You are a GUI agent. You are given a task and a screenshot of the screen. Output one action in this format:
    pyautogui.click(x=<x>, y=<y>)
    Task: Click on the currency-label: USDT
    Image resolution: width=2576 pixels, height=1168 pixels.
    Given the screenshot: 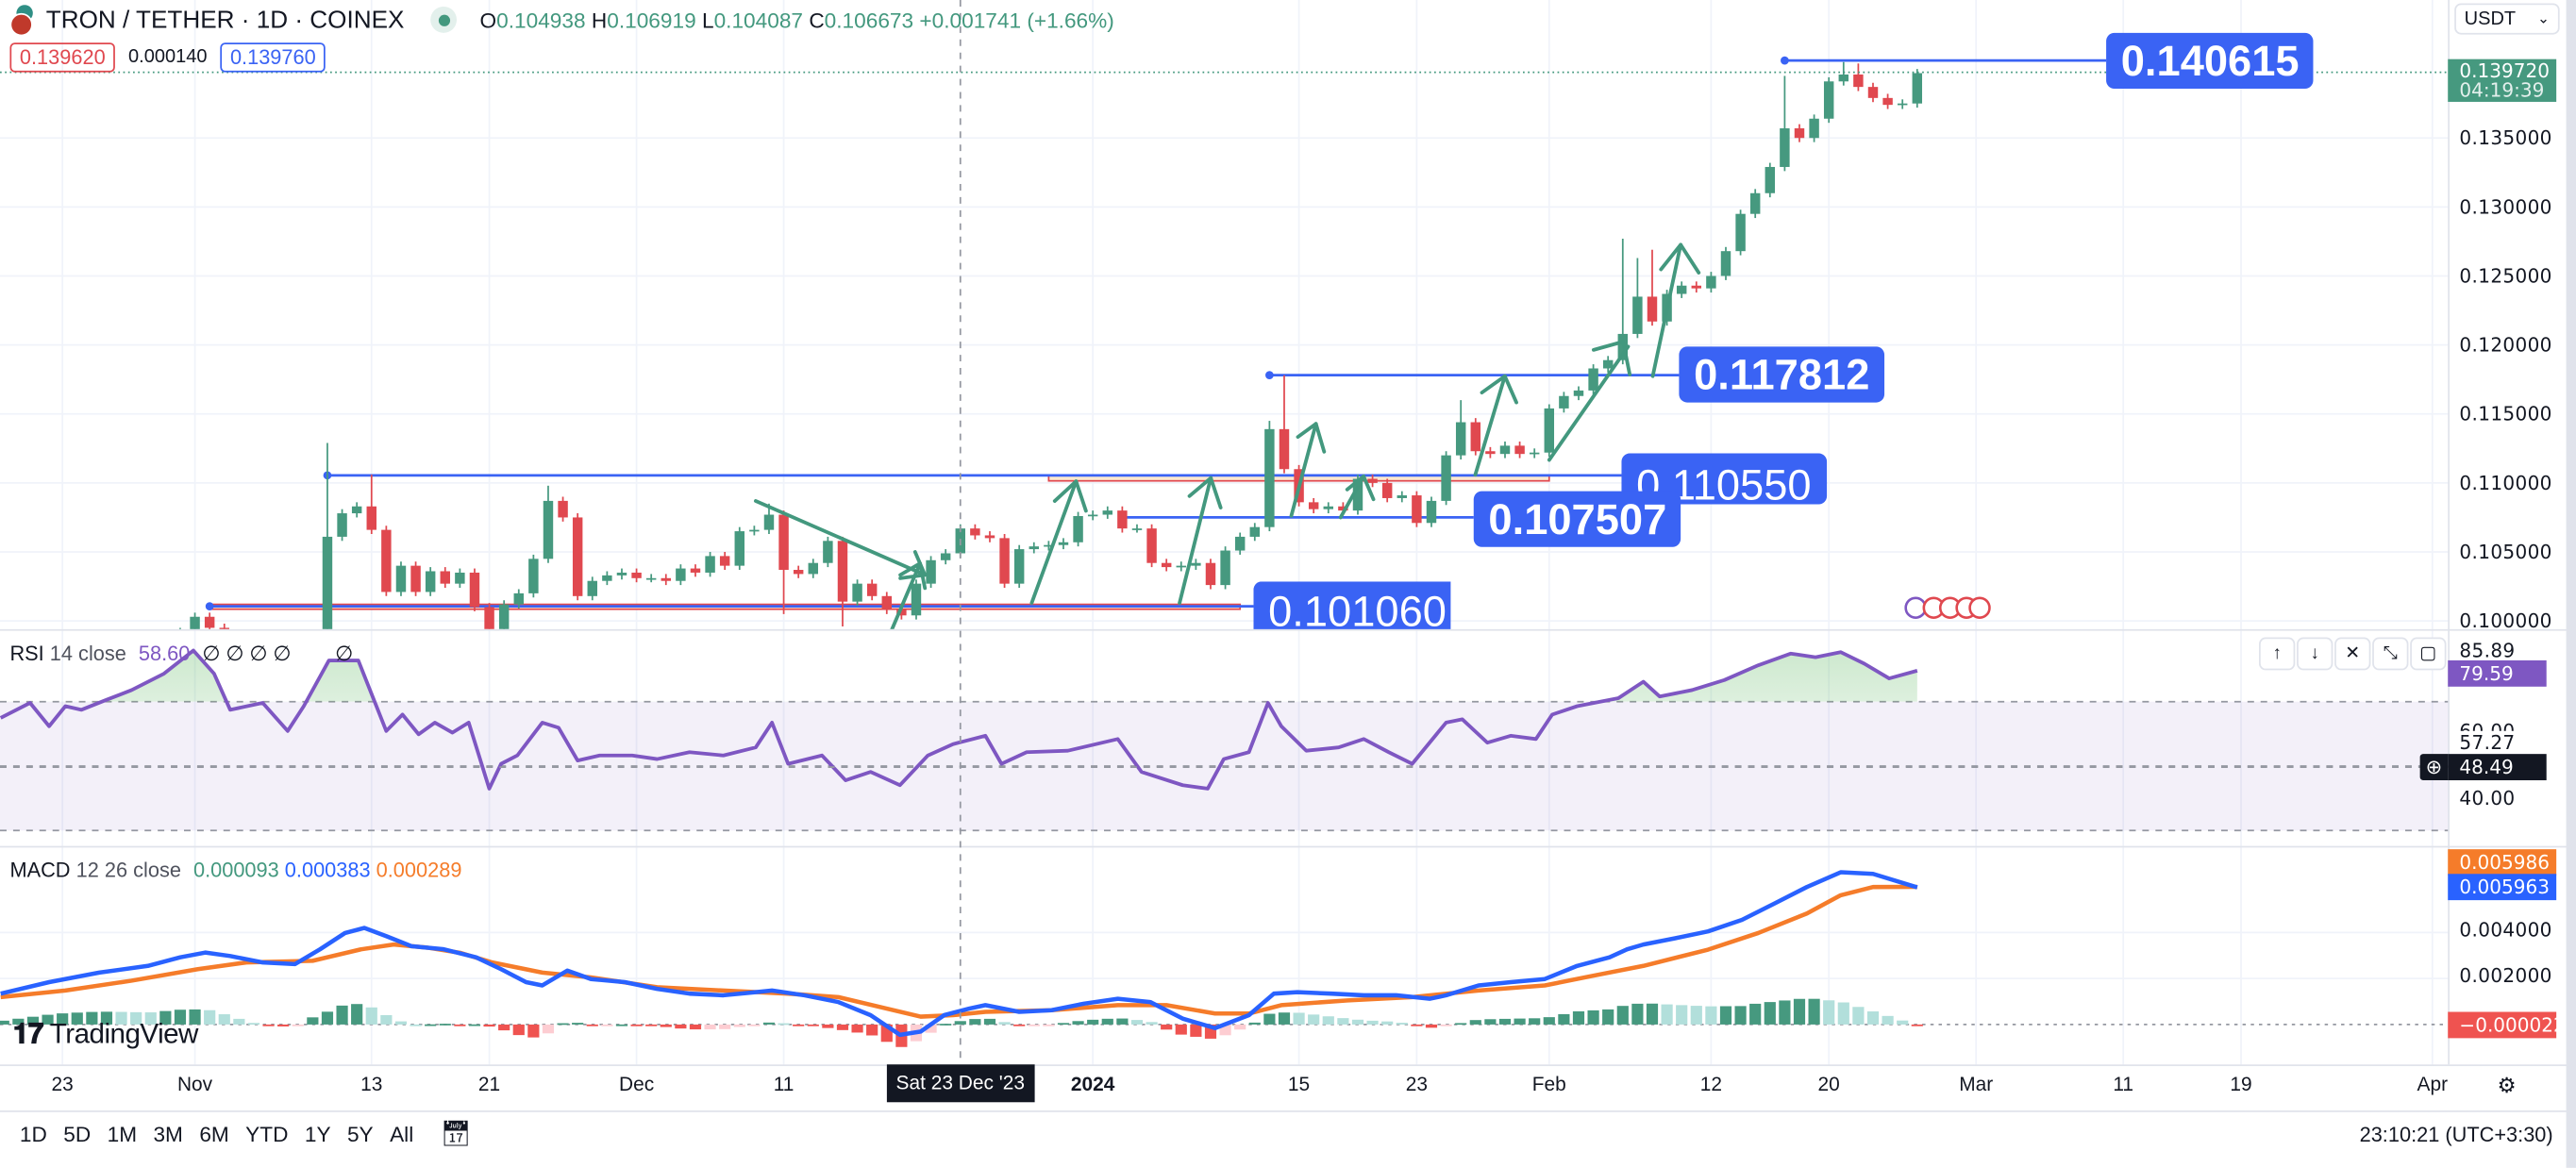 What is the action you would take?
    pyautogui.click(x=2490, y=19)
    